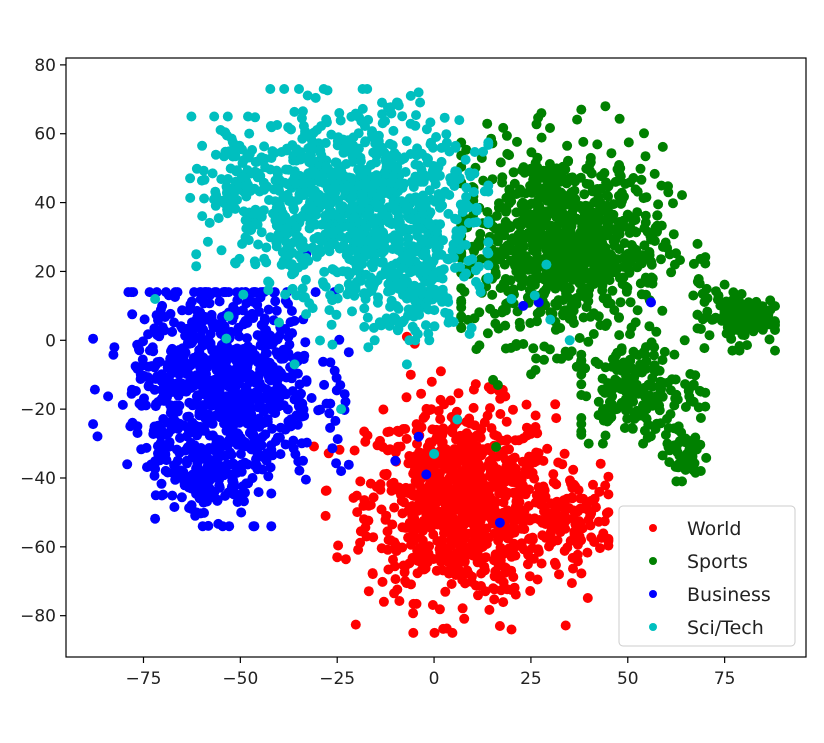  I want to click on x-tick-label: −25, so click(337, 679).